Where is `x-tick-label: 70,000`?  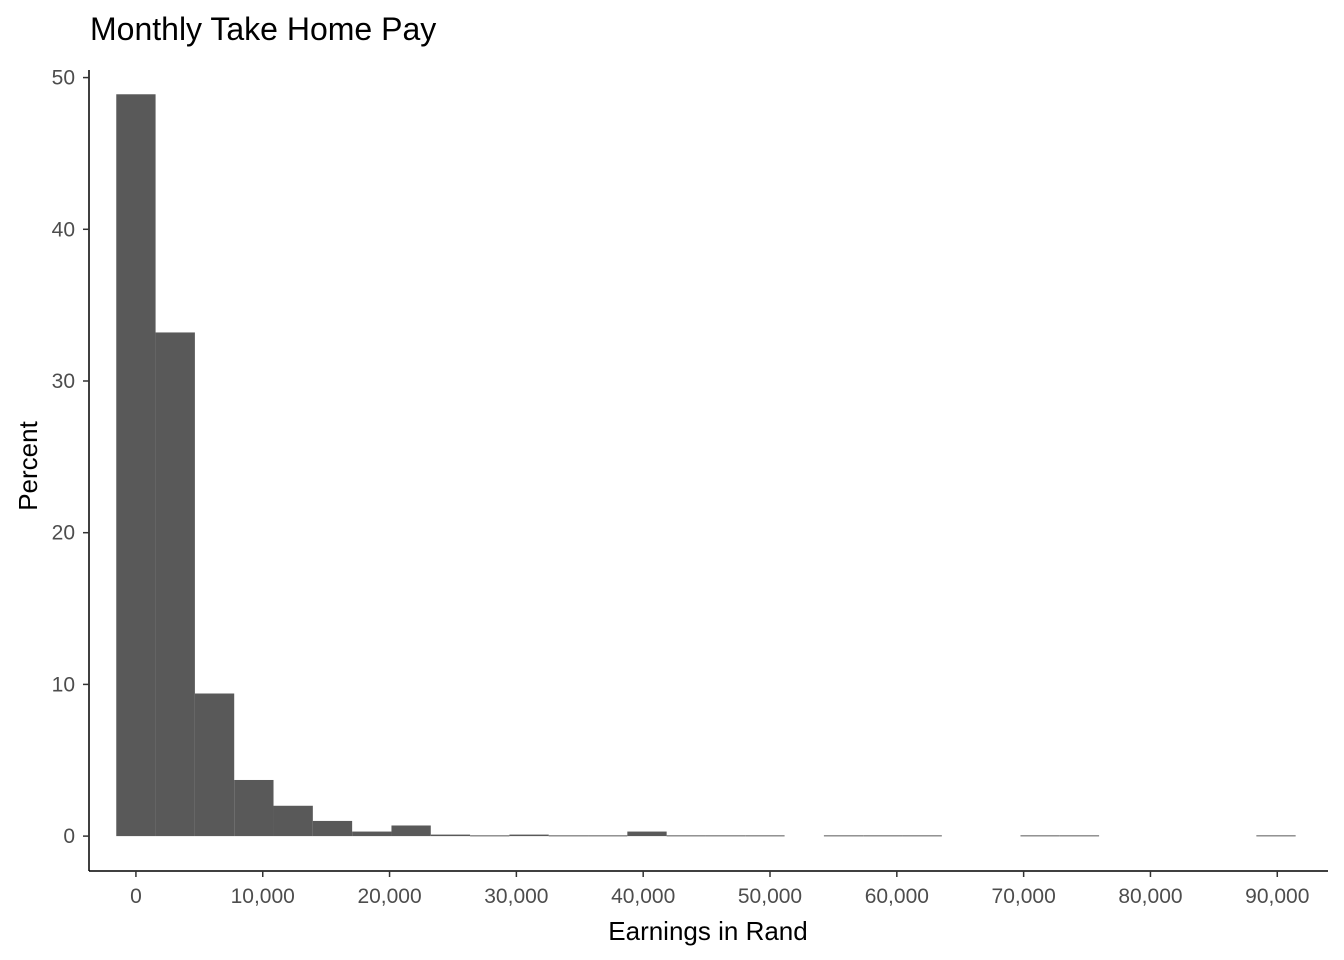 x-tick-label: 70,000 is located at coordinates (1024, 896).